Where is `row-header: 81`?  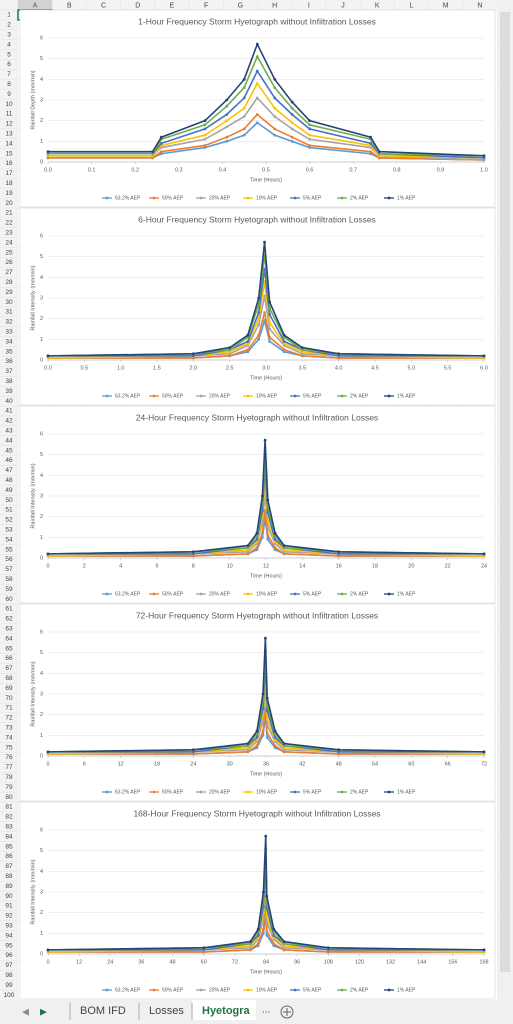 row-header: 81 is located at coordinates (9, 807).